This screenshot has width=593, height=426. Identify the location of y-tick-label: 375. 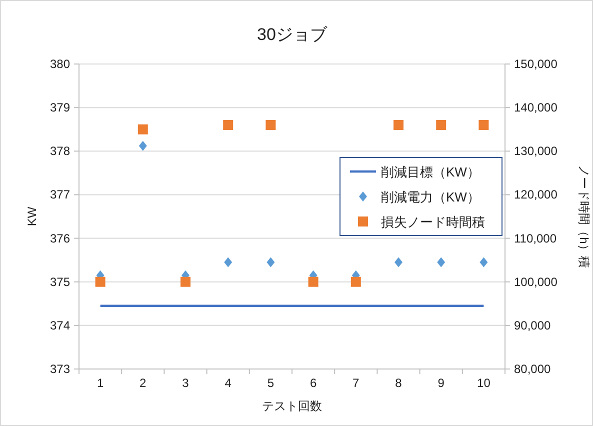
(60, 281).